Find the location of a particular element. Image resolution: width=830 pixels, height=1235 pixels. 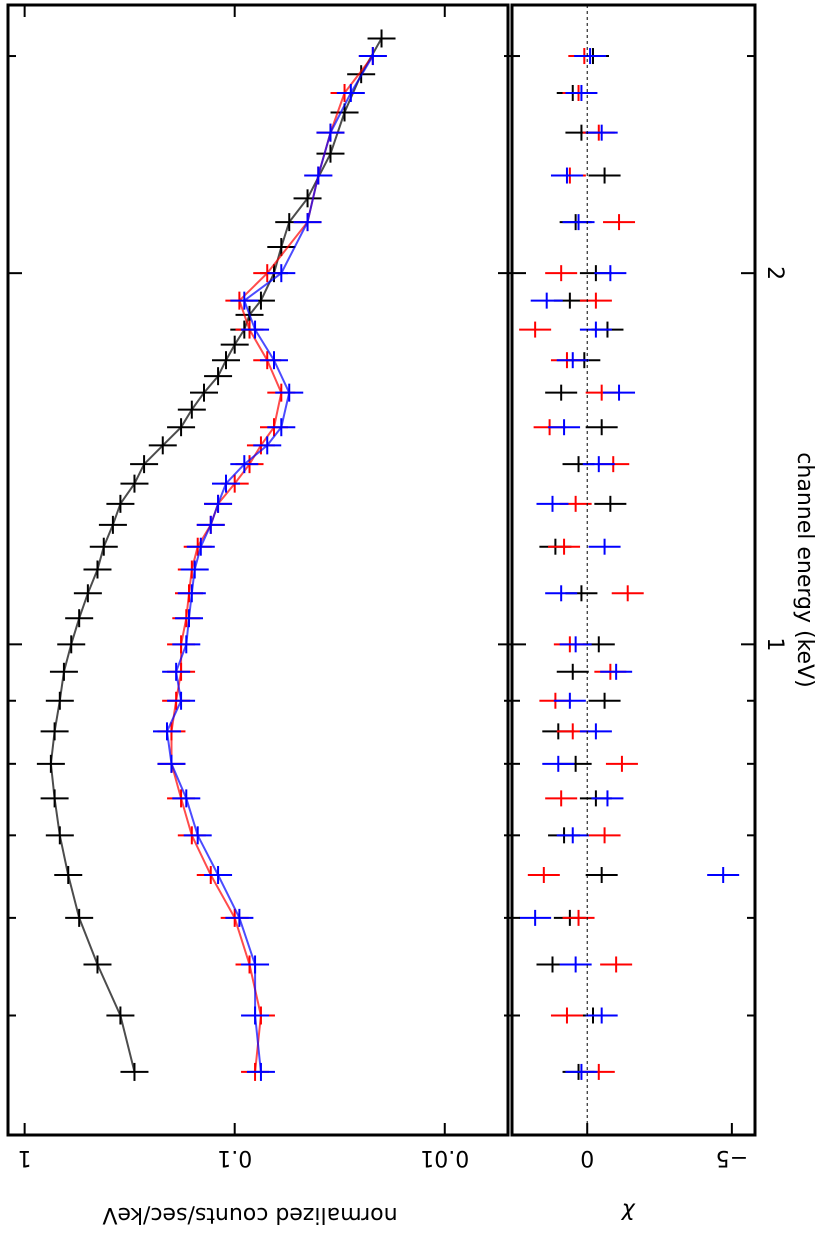

value-tick-label: 1 is located at coordinates (25, 1157).